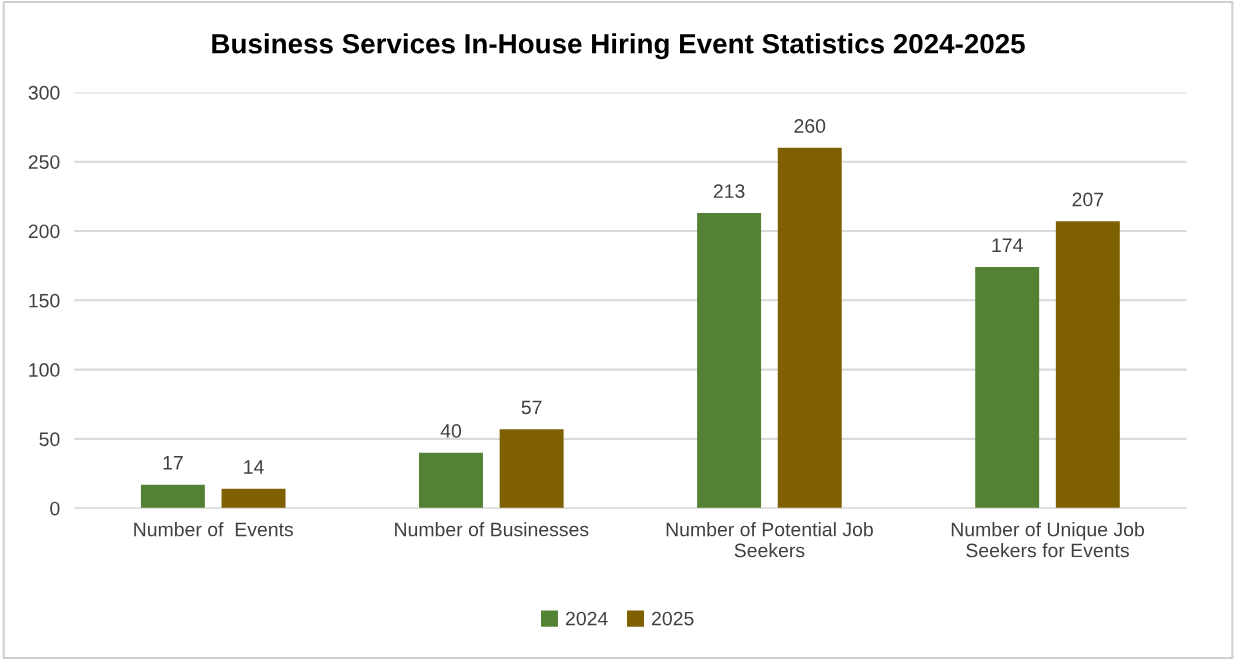 The width and height of the screenshot is (1236, 660). What do you see at coordinates (769, 540) in the screenshot?
I see `x-tick-label: Number of Potential Job Seekers` at bounding box center [769, 540].